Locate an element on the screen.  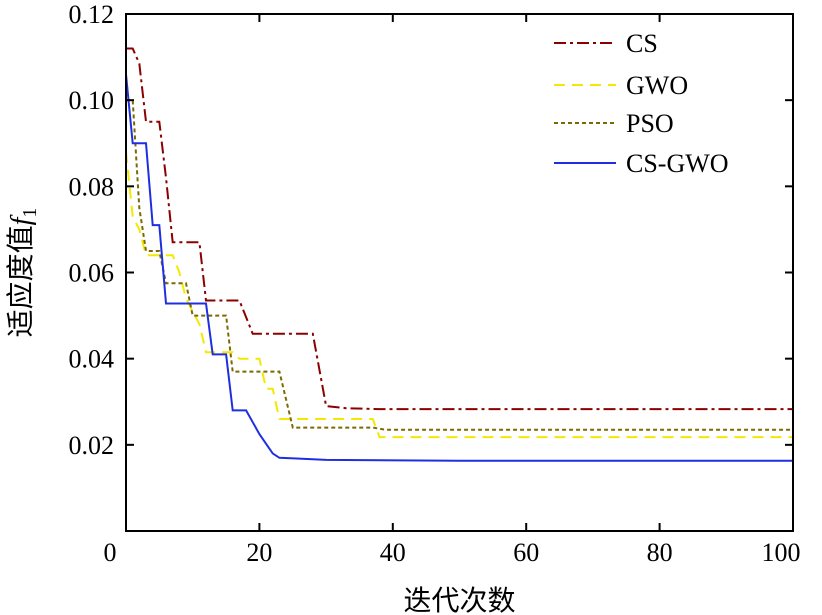
x-axis-title: 迭代次数 is located at coordinates (459, 599).